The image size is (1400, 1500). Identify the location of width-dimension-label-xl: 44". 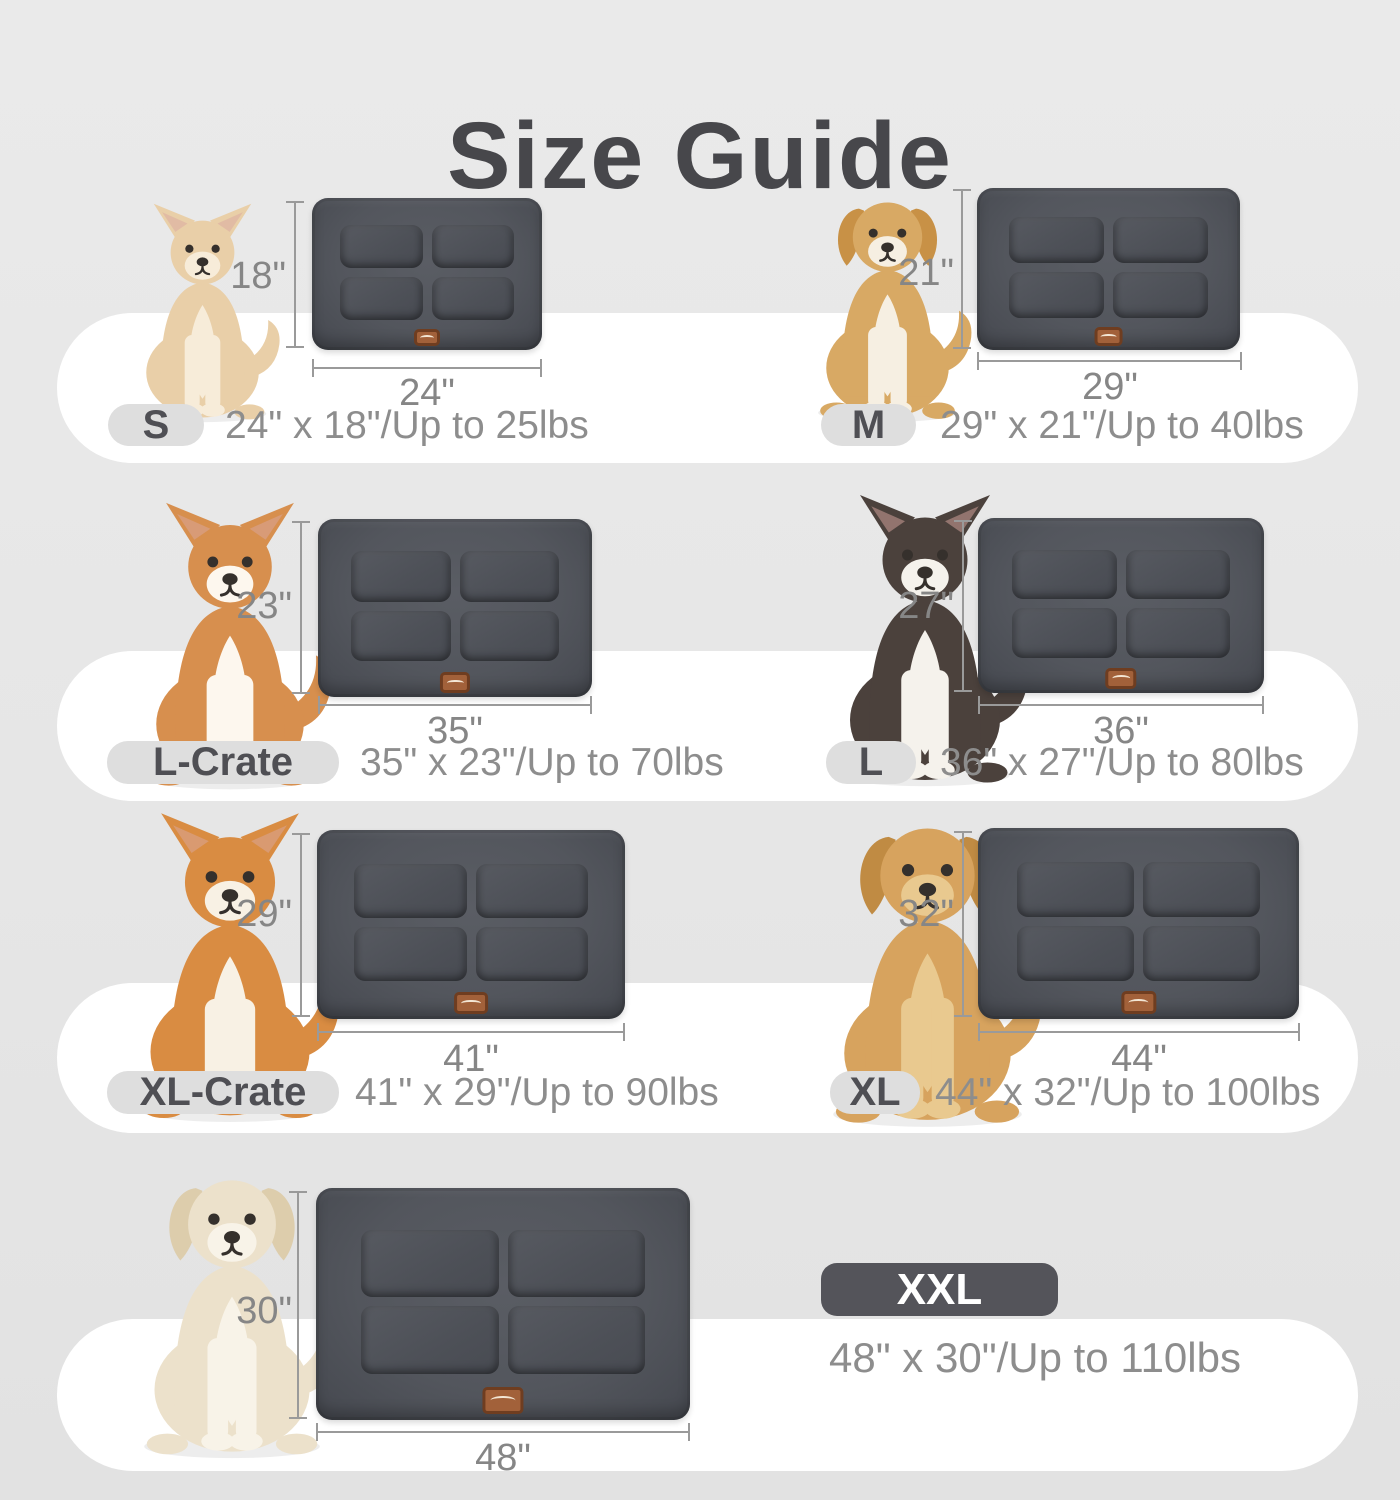
(1139, 1059).